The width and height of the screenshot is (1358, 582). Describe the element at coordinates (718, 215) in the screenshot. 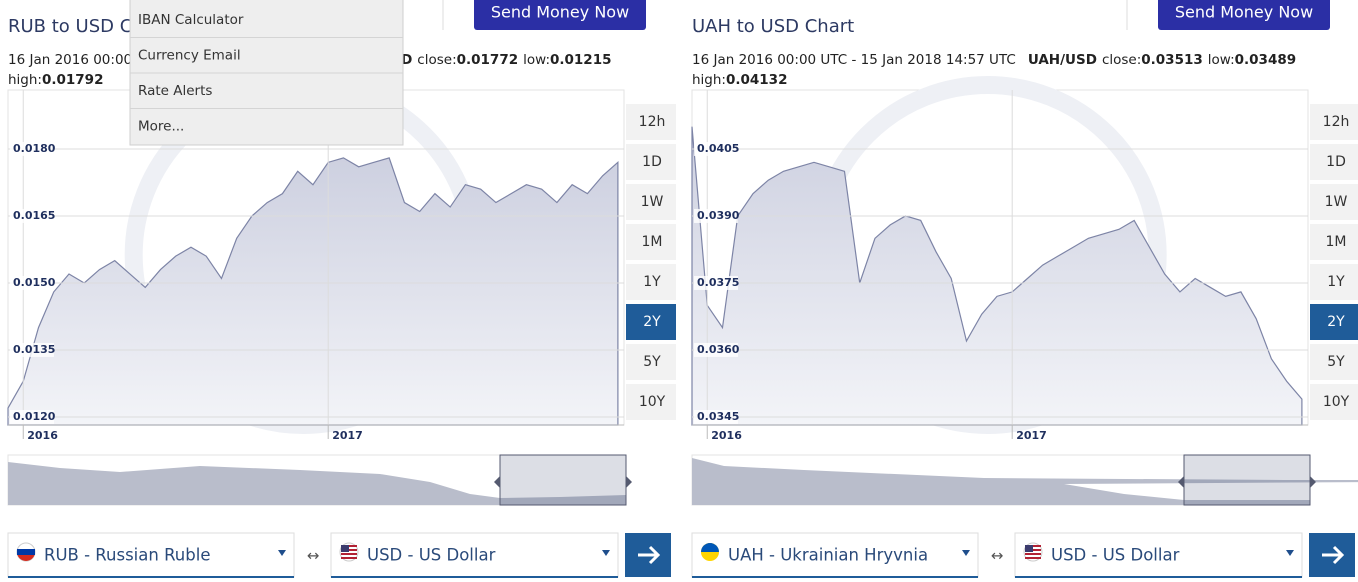

I see `y-tick-label: 0.0390` at that location.